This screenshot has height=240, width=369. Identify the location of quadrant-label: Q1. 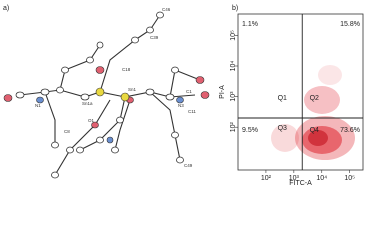
(282, 98).